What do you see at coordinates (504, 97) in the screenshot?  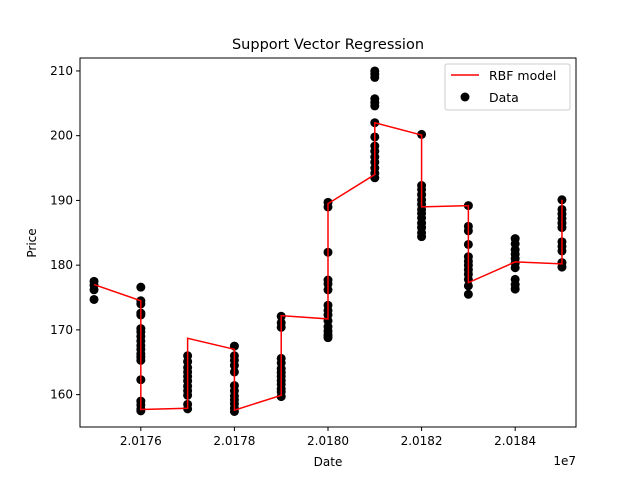 I see `legend-label-data: Data` at bounding box center [504, 97].